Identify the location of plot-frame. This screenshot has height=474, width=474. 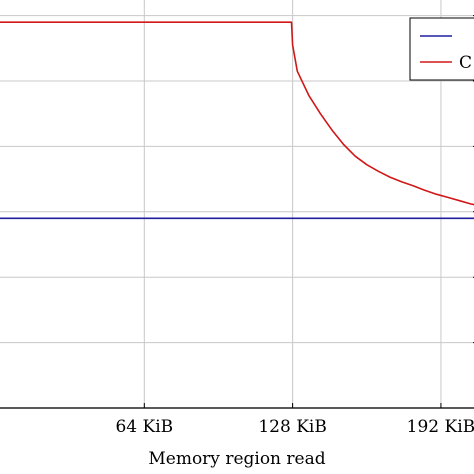
(237, 408).